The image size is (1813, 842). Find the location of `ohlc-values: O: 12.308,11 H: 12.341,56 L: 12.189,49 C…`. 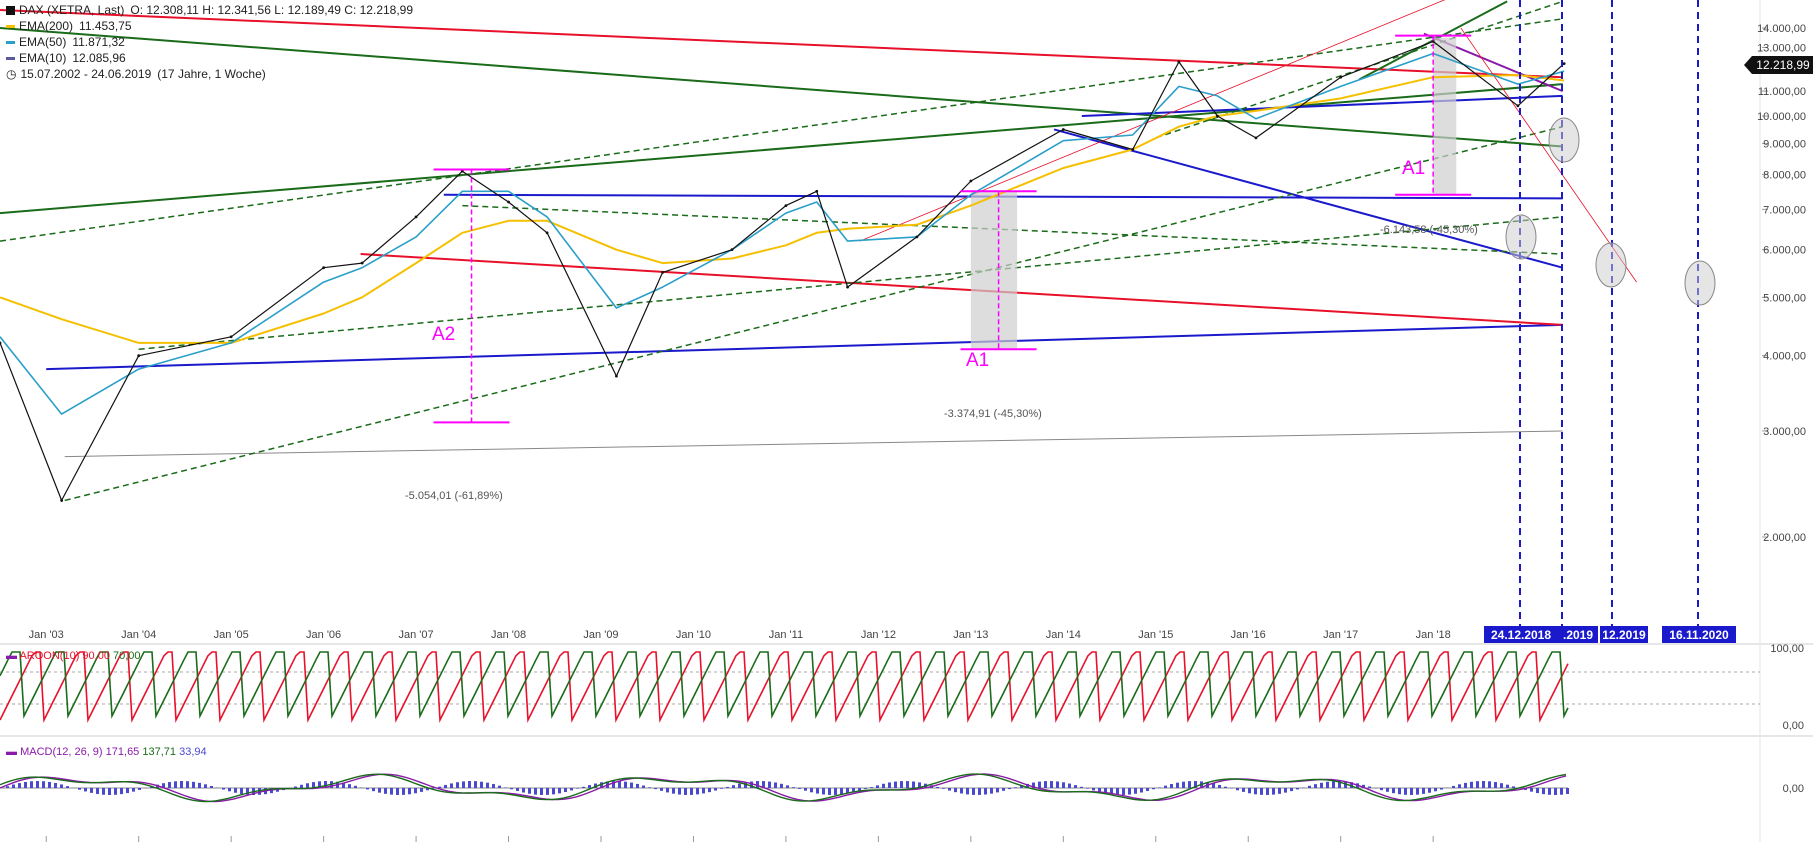

ohlc-values: O: 12.308,11 H: 12.341,56 L: 12.189,49 C… is located at coordinates (272, 10).